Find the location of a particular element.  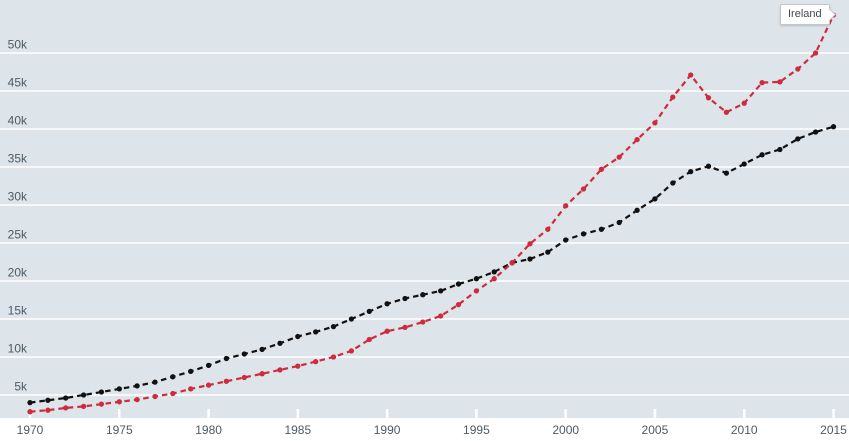

data-point-black-2010 is located at coordinates (744, 164).